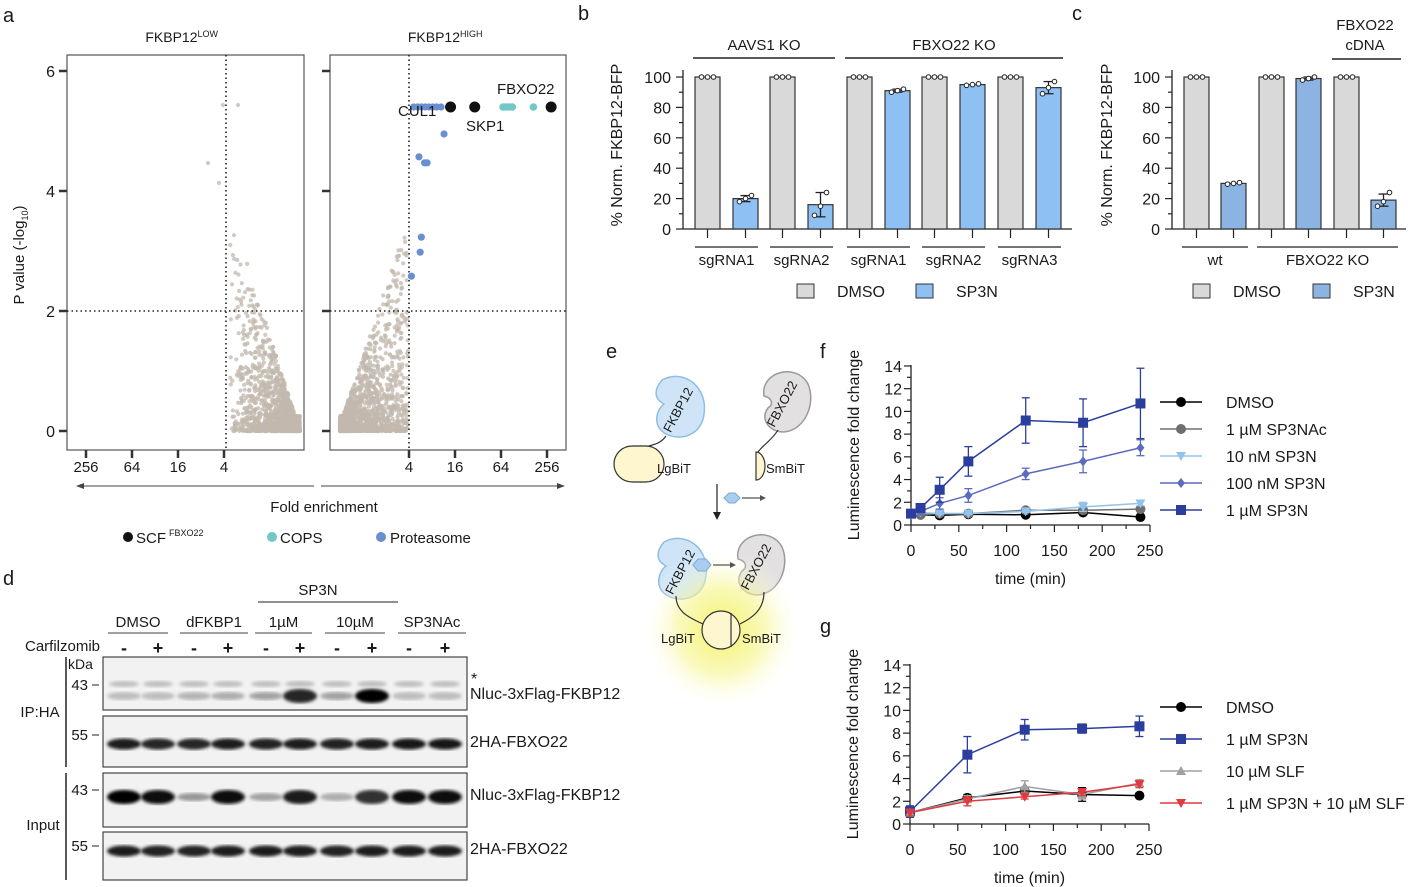 This screenshot has width=1412, height=887. What do you see at coordinates (1101, 850) in the screenshot?
I see `x-tick-label: 200` at bounding box center [1101, 850].